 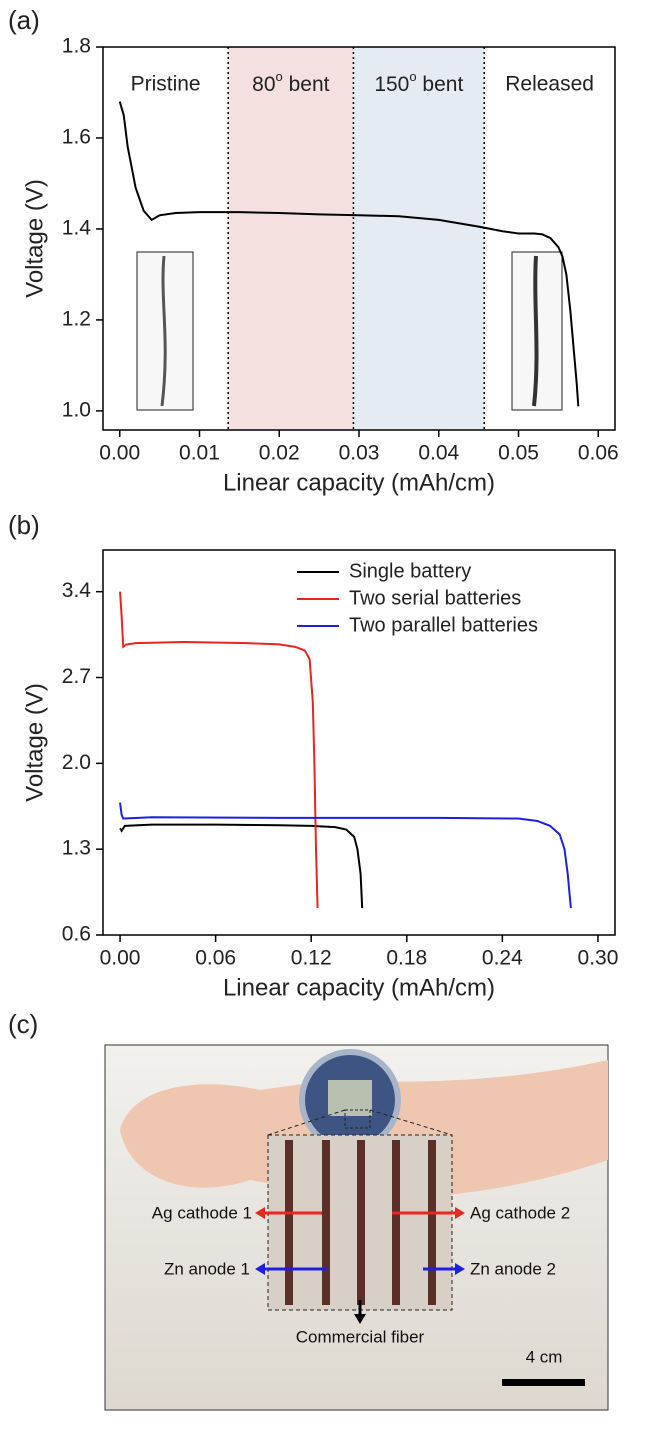 What do you see at coordinates (513, 1268) in the screenshot?
I see `photo-label: Zn anode 2` at bounding box center [513, 1268].